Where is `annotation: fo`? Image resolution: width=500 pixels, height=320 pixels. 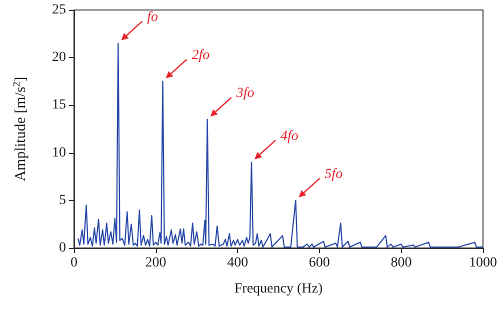 annotation: fo is located at coordinates (152, 17).